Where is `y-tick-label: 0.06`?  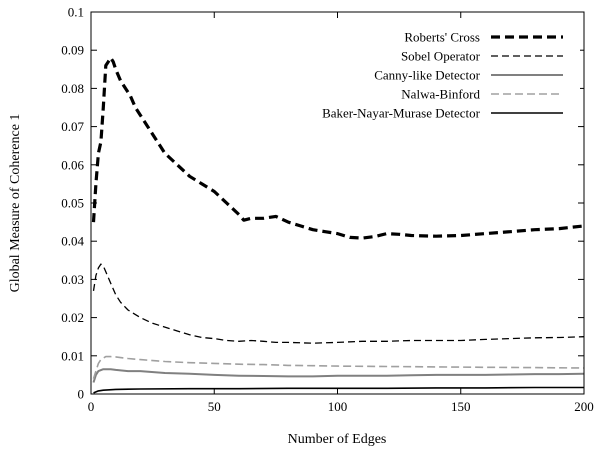 y-tick-label: 0.06 is located at coordinates (72, 164).